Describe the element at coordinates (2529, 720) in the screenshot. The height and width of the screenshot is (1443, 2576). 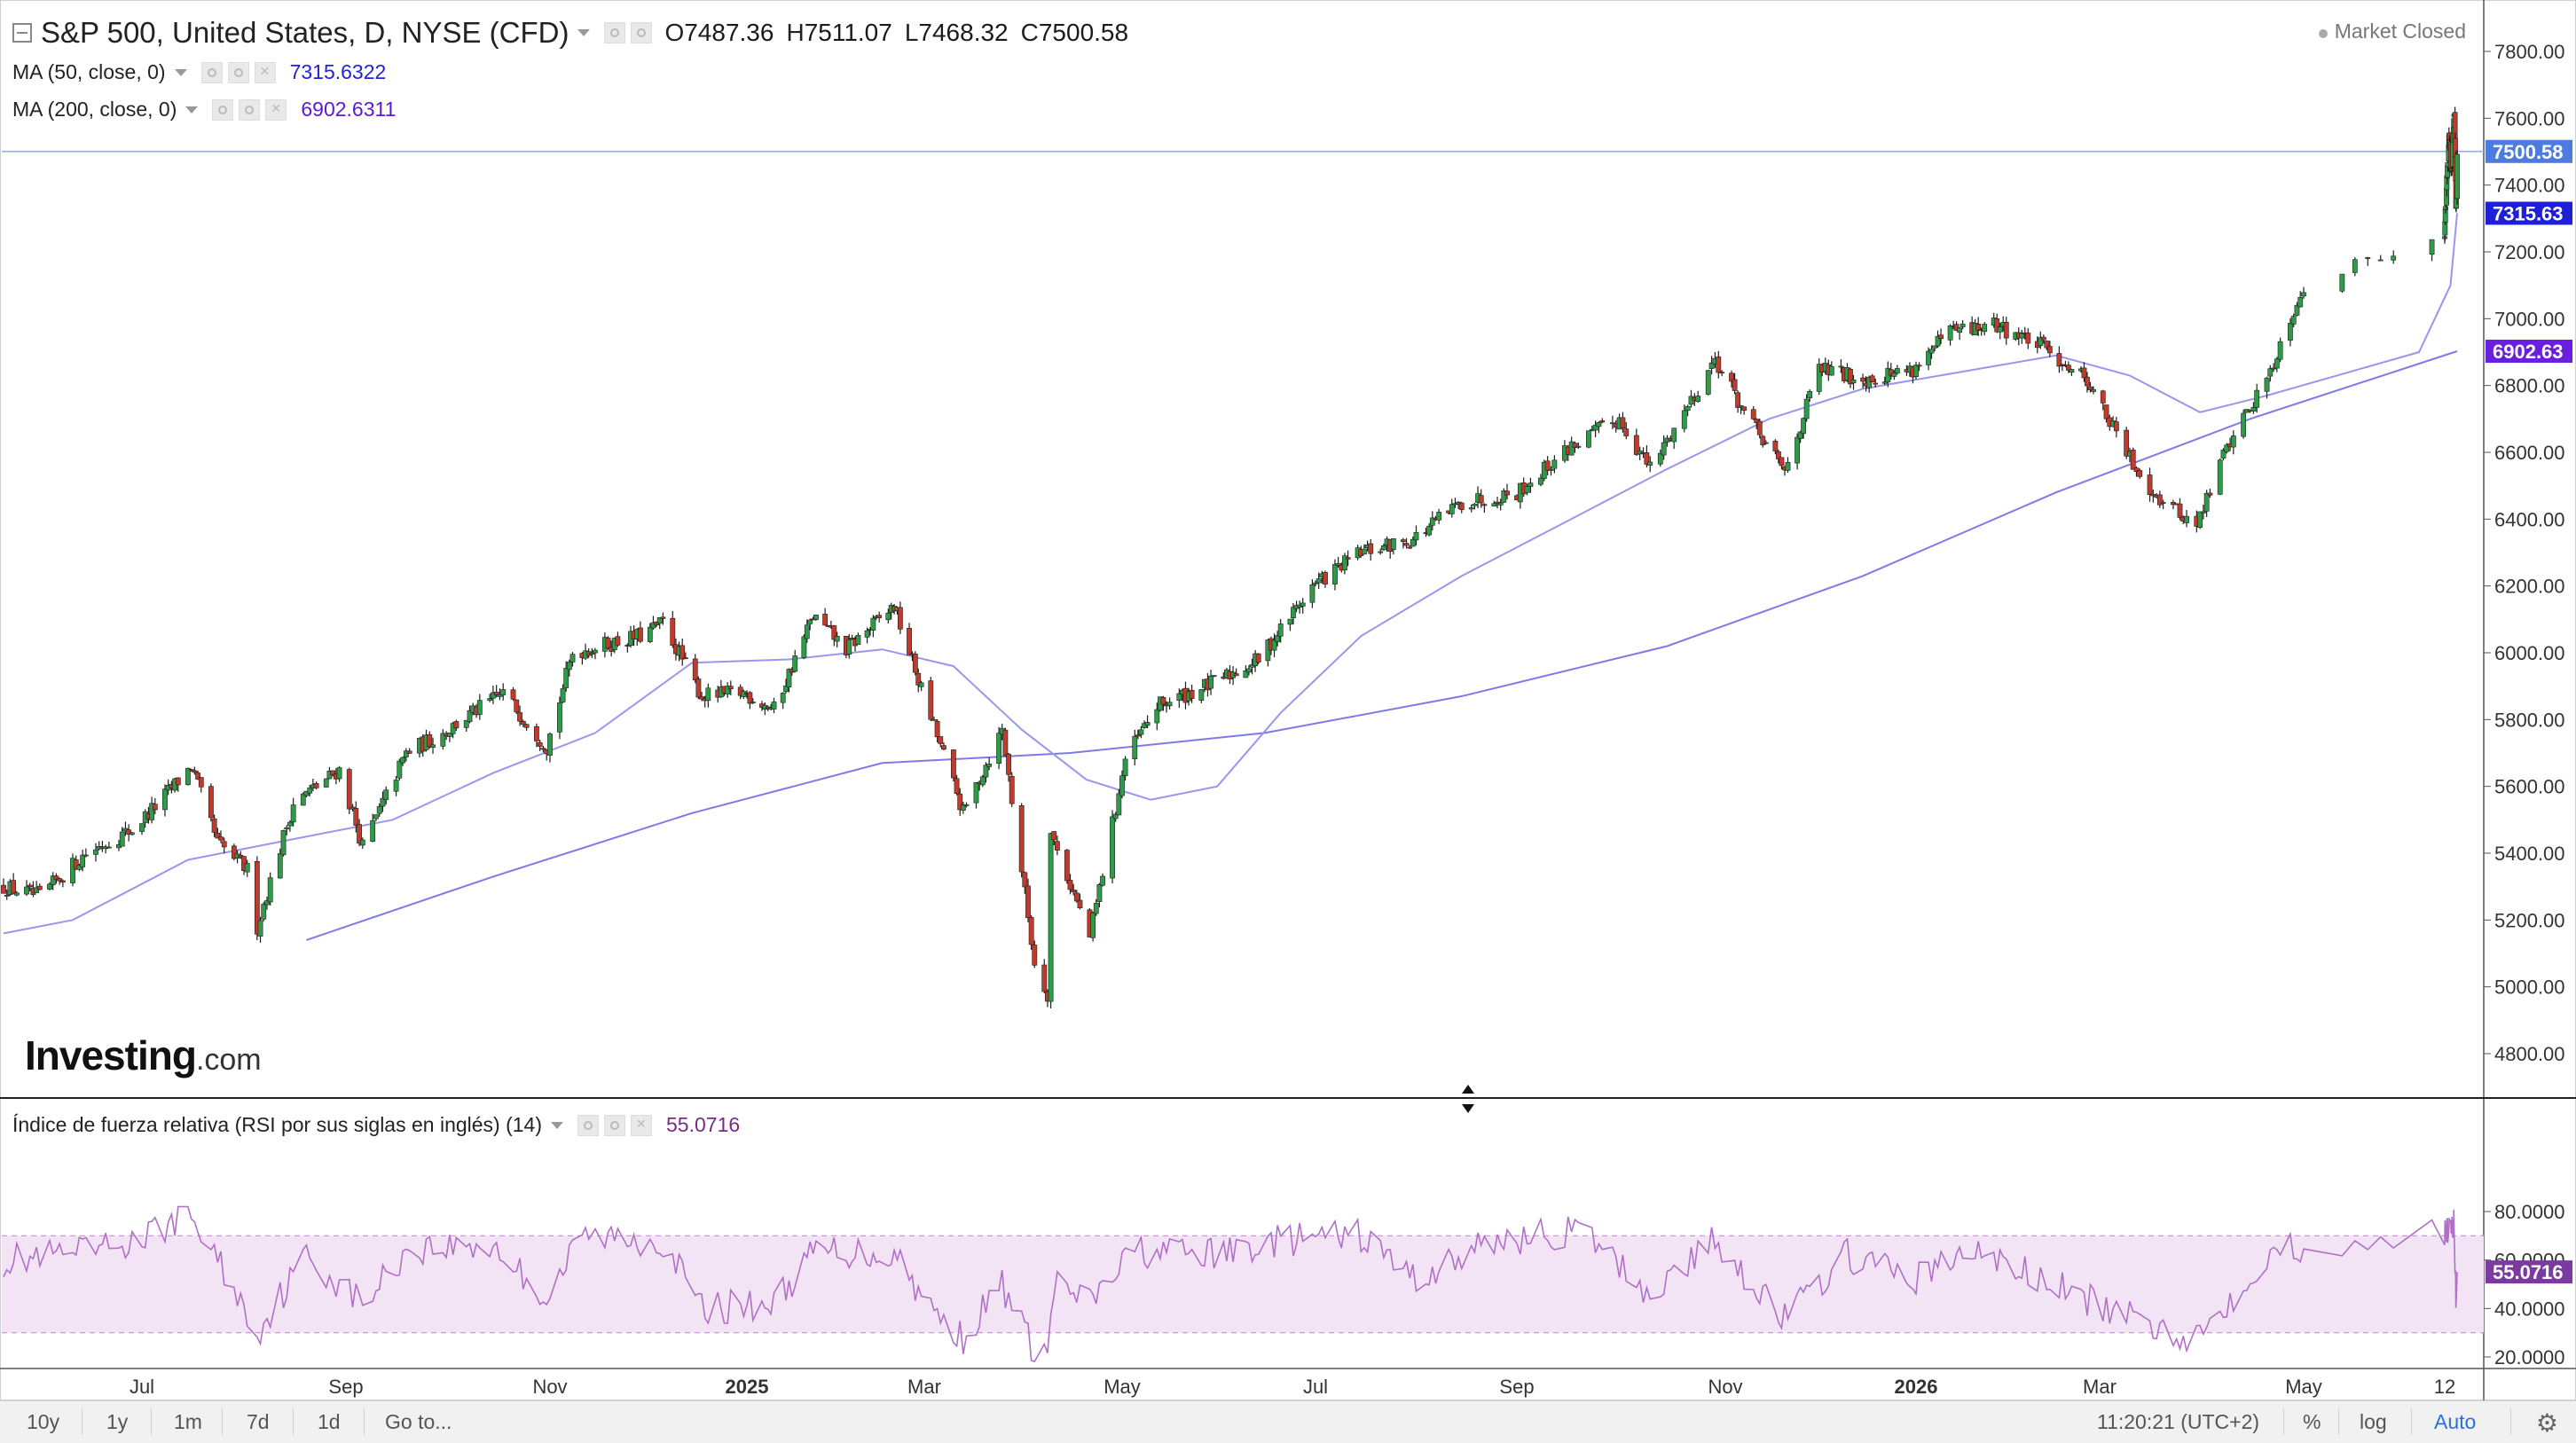
I see `y-tick-label: 5800.00` at that location.